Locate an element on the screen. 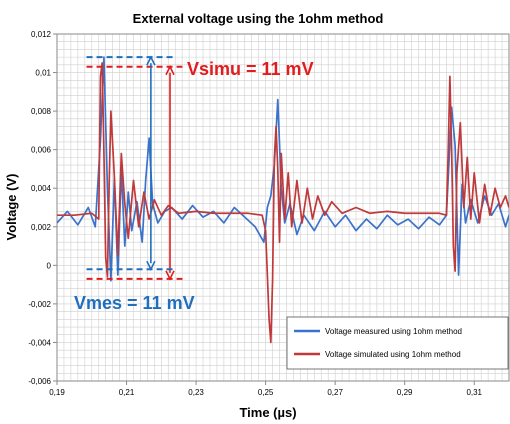 The width and height of the screenshot is (510, 424). y-tick-label: 0,012 is located at coordinates (41, 34).